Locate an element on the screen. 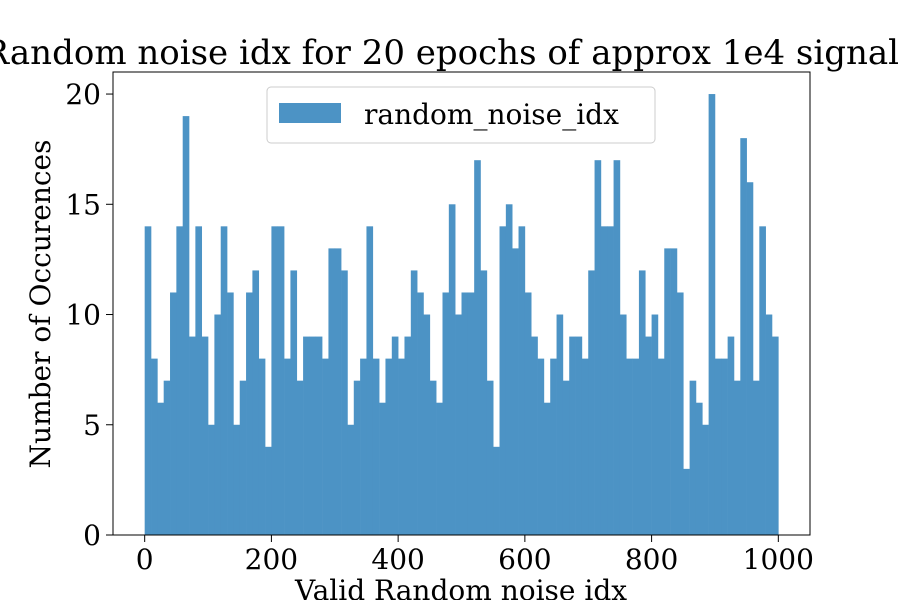  x-tick-label: 400 is located at coordinates (397, 559).